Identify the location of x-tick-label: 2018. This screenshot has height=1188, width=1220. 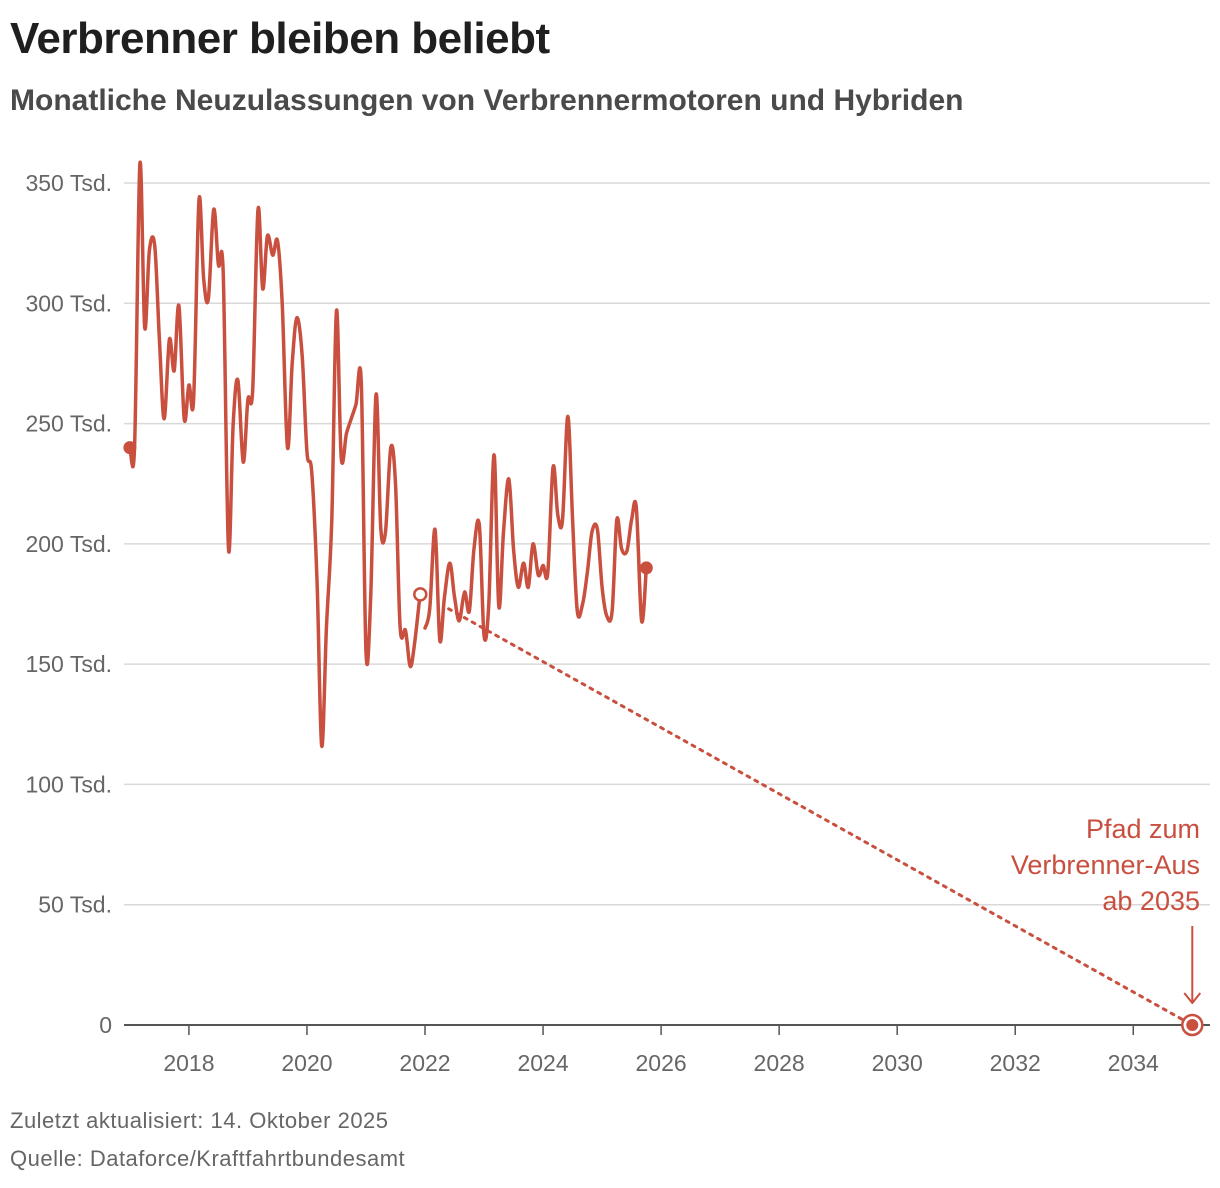
(188, 1063).